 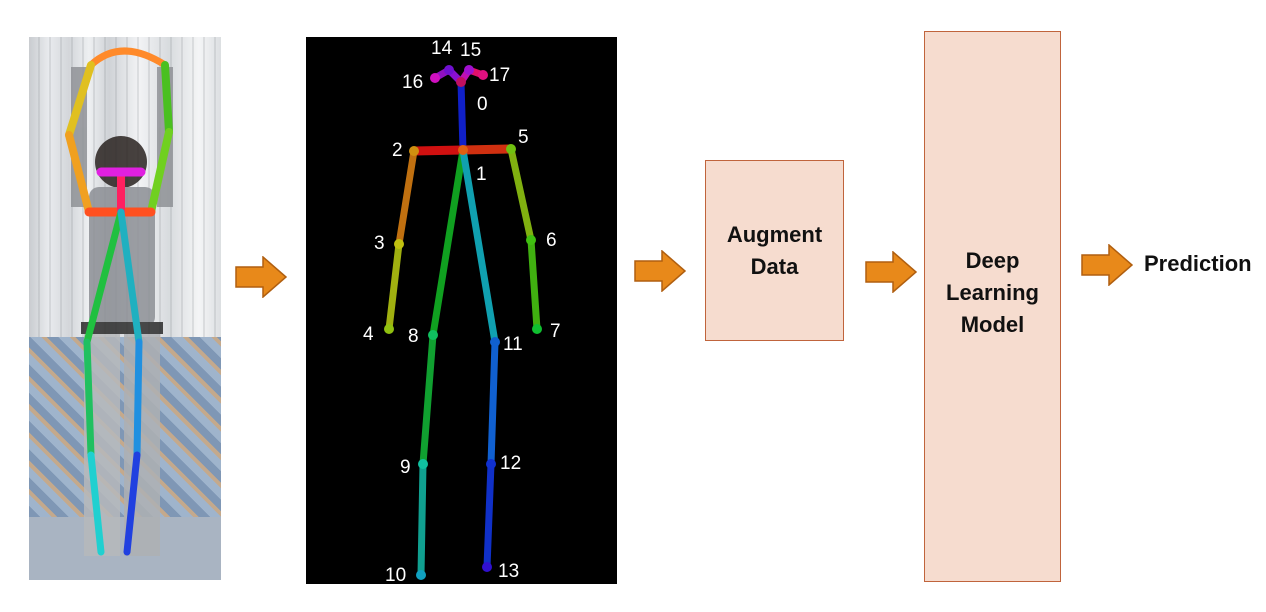 What do you see at coordinates (523, 137) in the screenshot?
I see `keypoint-label-5: 5` at bounding box center [523, 137].